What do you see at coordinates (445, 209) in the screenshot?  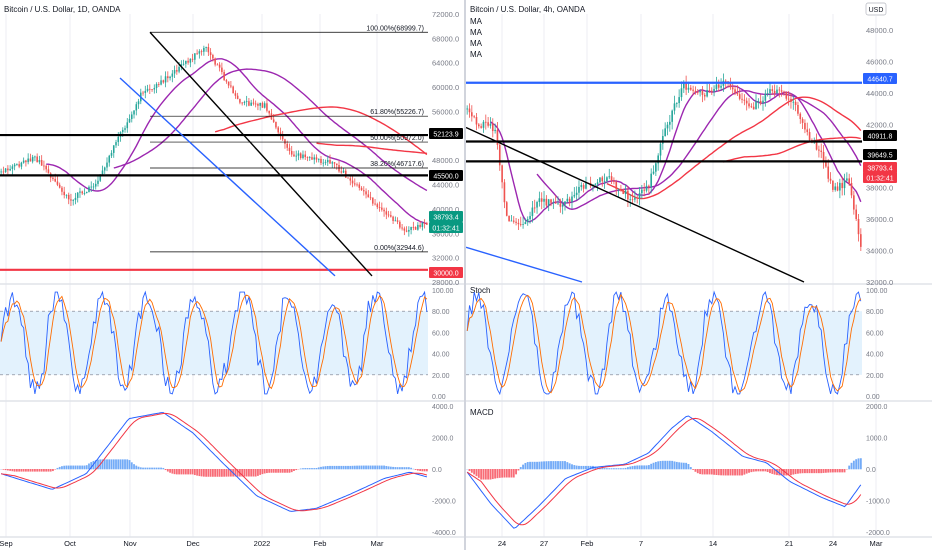 I see `price-axis-tick: 40000.0` at bounding box center [445, 209].